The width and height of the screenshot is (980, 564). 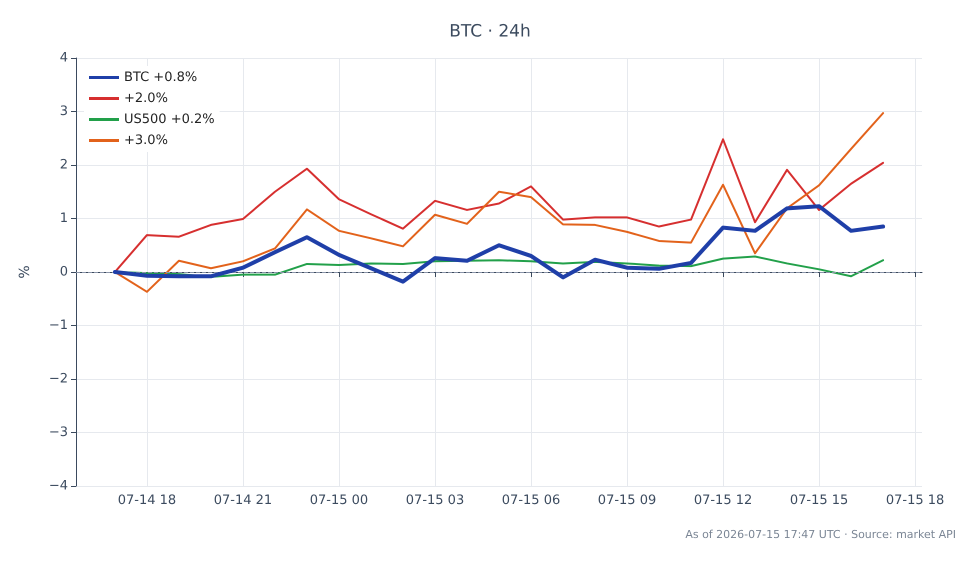 What do you see at coordinates (339, 500) in the screenshot?
I see `x-tick-label: 07-15 00` at bounding box center [339, 500].